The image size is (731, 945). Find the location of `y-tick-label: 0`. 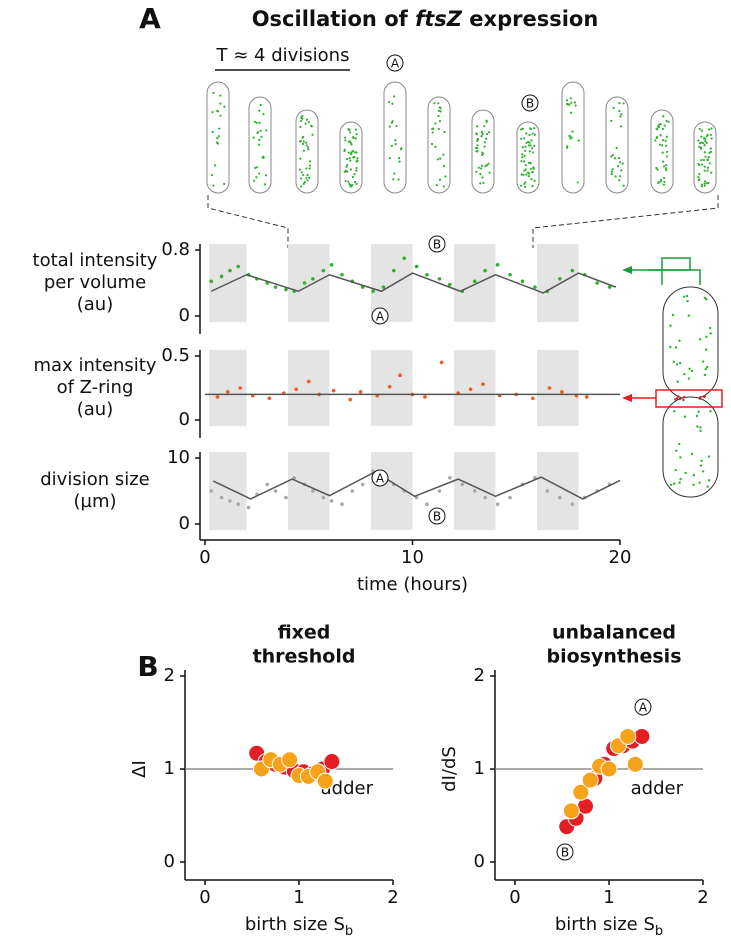

y-tick-label: 0 is located at coordinates (169, 861).